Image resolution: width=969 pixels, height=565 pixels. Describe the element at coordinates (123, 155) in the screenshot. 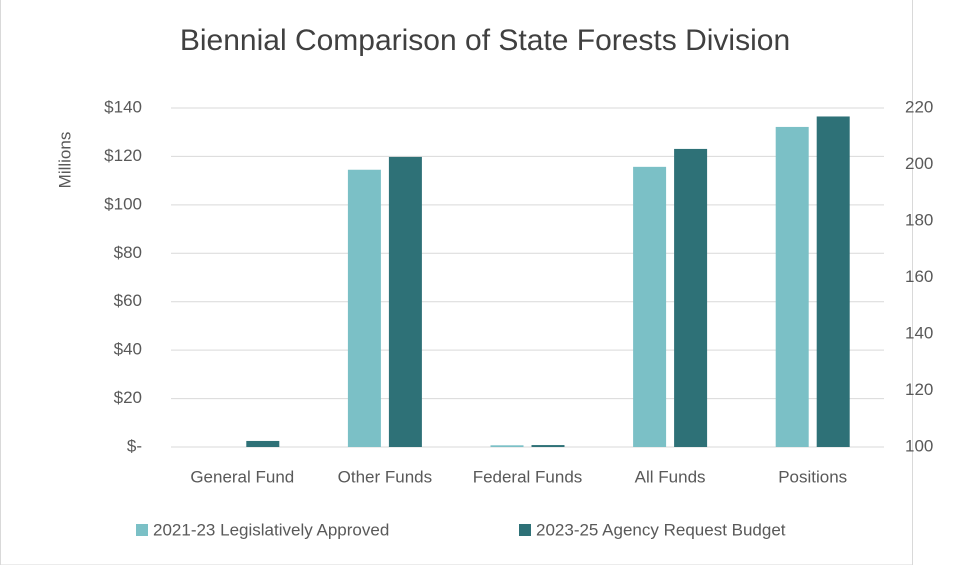

I see `y-tick-label: $120` at that location.